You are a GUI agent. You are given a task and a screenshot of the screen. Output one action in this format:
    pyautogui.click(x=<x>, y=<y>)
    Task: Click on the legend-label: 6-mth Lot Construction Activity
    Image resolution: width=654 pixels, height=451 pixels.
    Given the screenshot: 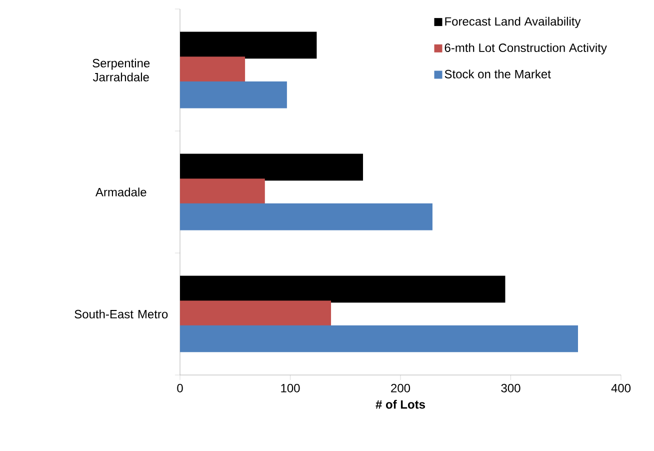 What is the action you would take?
    pyautogui.click(x=525, y=48)
    